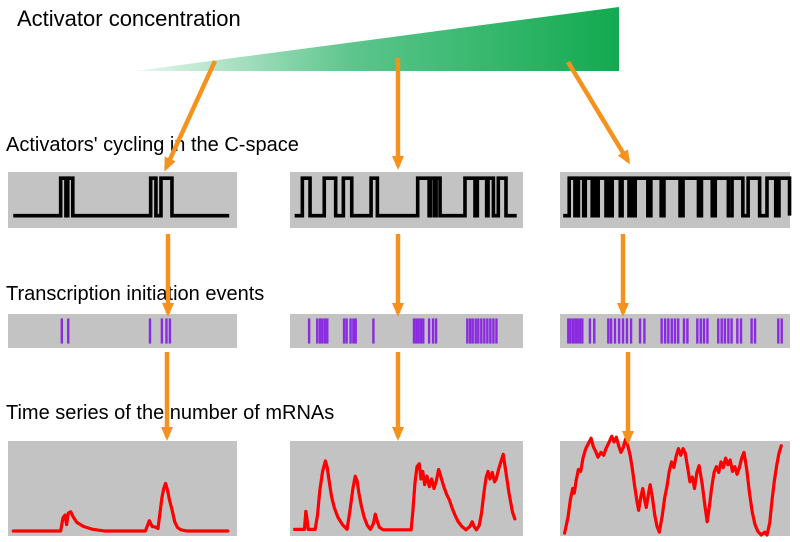  What do you see at coordinates (122, 331) in the screenshot?
I see `initiation-panel-low-concentration` at bounding box center [122, 331].